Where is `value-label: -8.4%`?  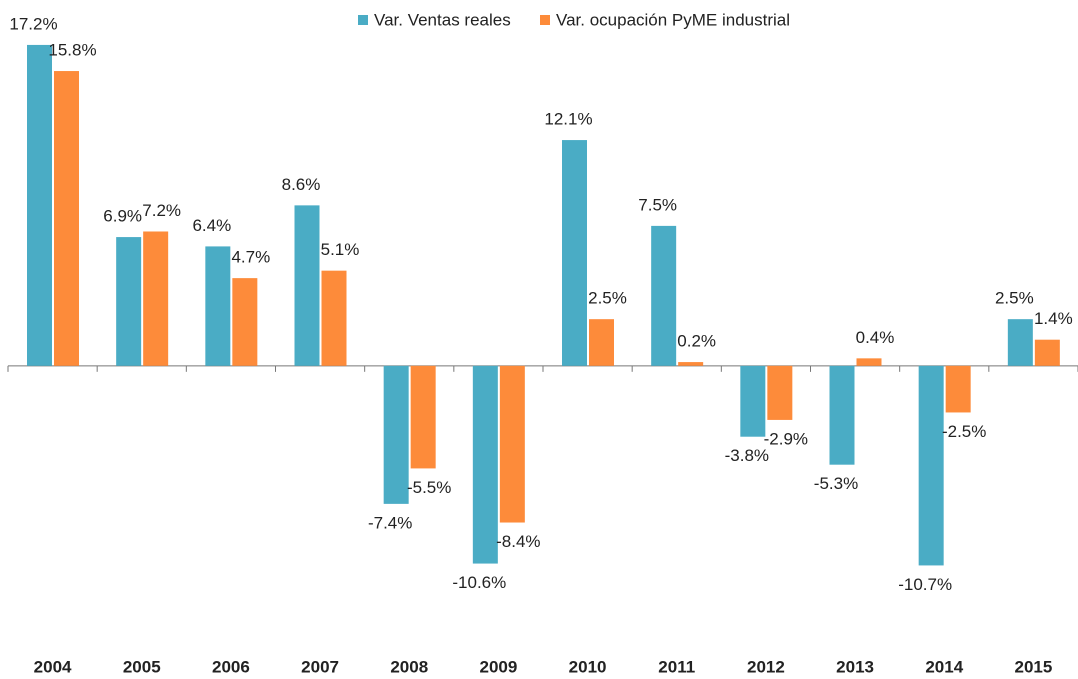
value-label: -8.4% is located at coordinates (518, 541).